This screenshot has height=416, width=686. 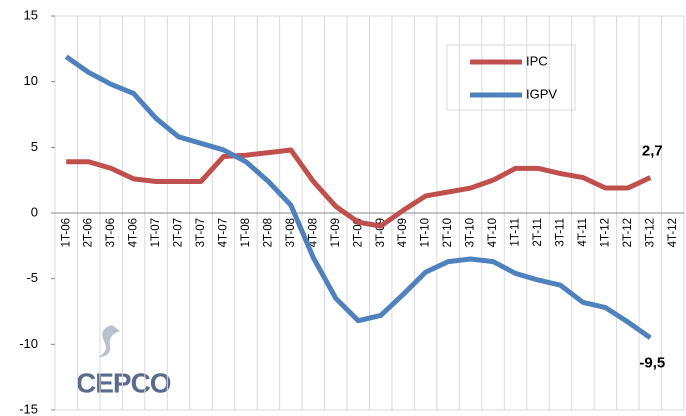 What do you see at coordinates (583, 232) in the screenshot?
I see `x-tick-label: 4T-11` at bounding box center [583, 232].